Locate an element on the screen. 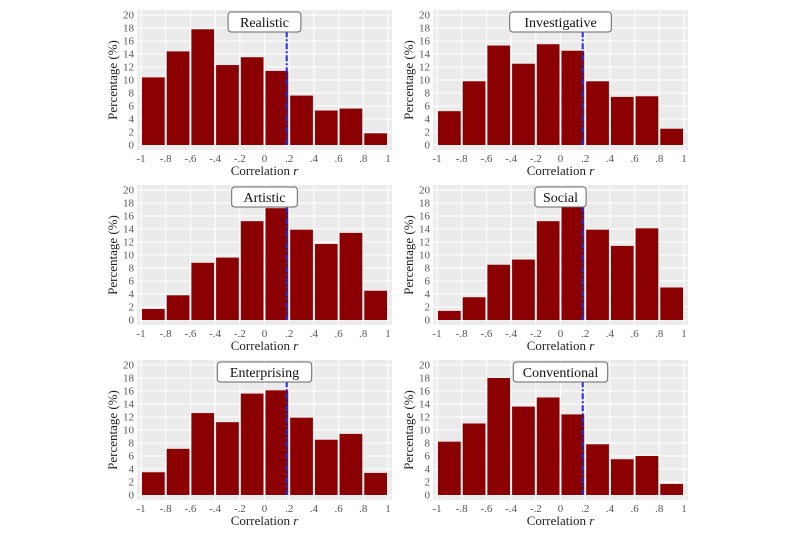 This screenshot has height=535, width=800. y-axis-label: Percentage (%) is located at coordinates (408, 430).